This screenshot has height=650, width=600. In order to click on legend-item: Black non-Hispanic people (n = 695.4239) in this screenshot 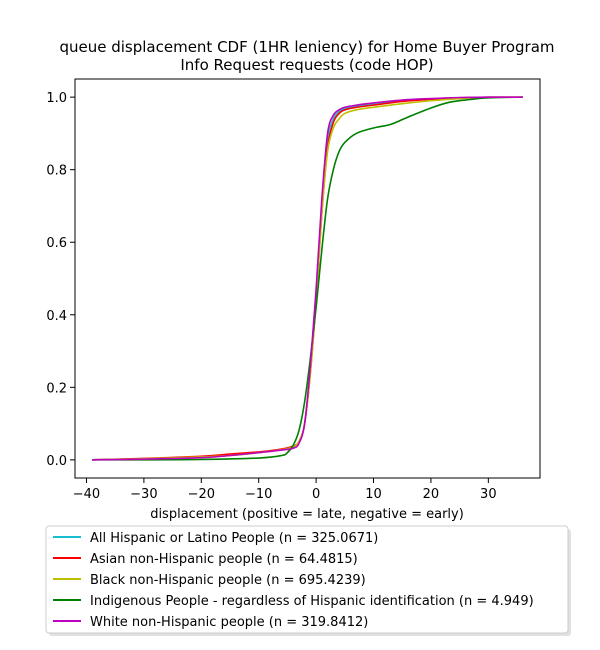, I will do `click(209, 580)`.